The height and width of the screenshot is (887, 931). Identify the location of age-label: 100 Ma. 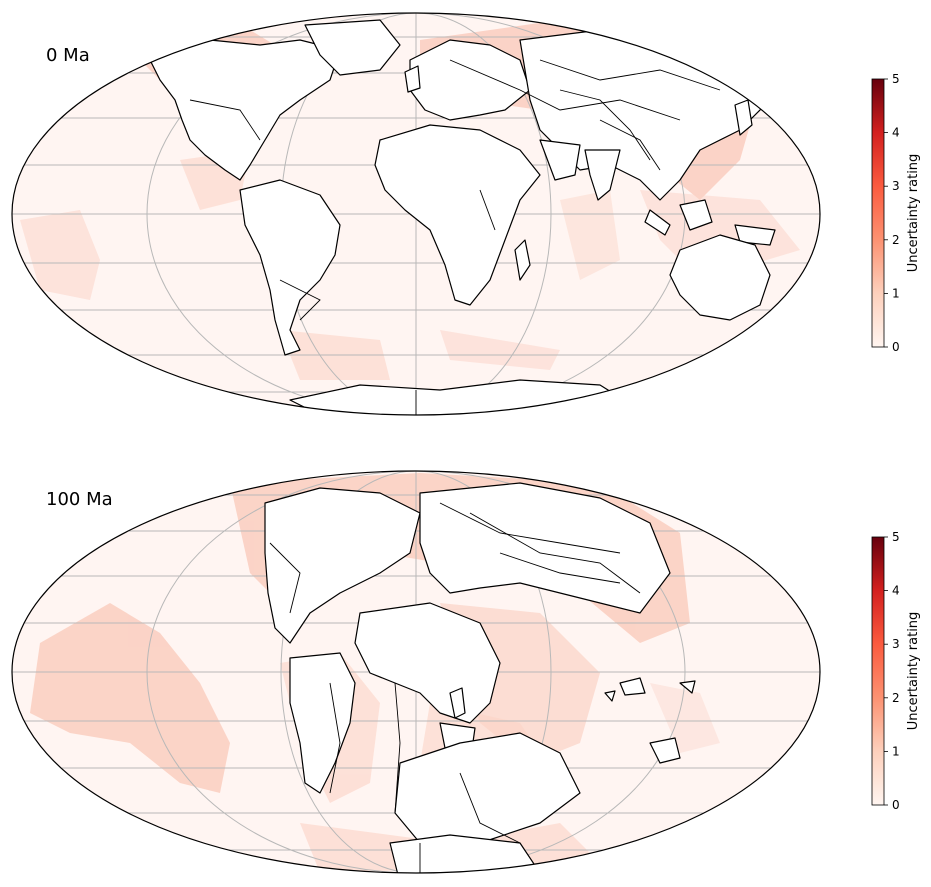
(79, 499).